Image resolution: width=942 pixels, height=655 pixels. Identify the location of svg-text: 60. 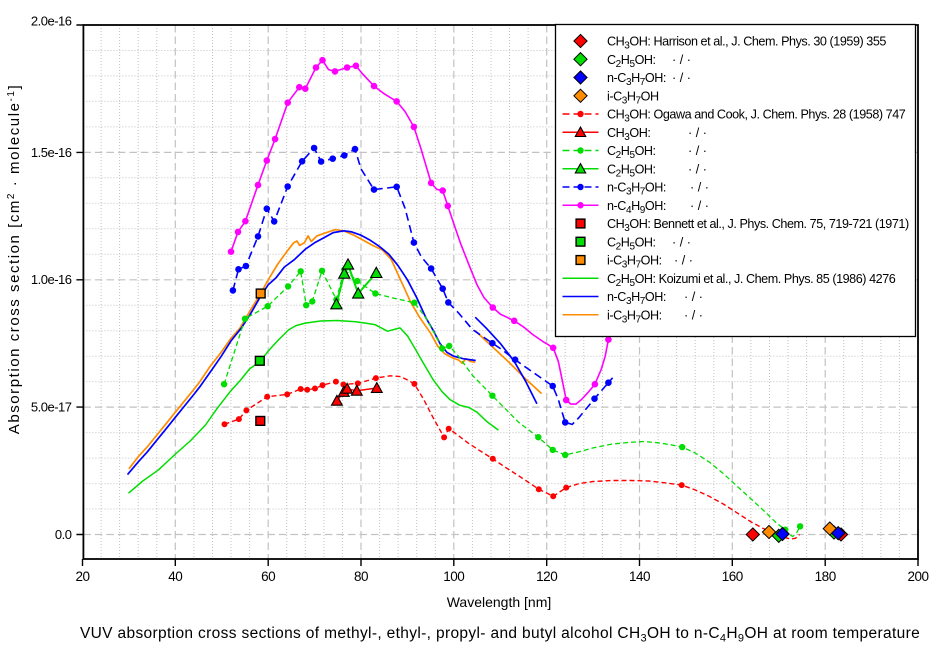
(268, 576).